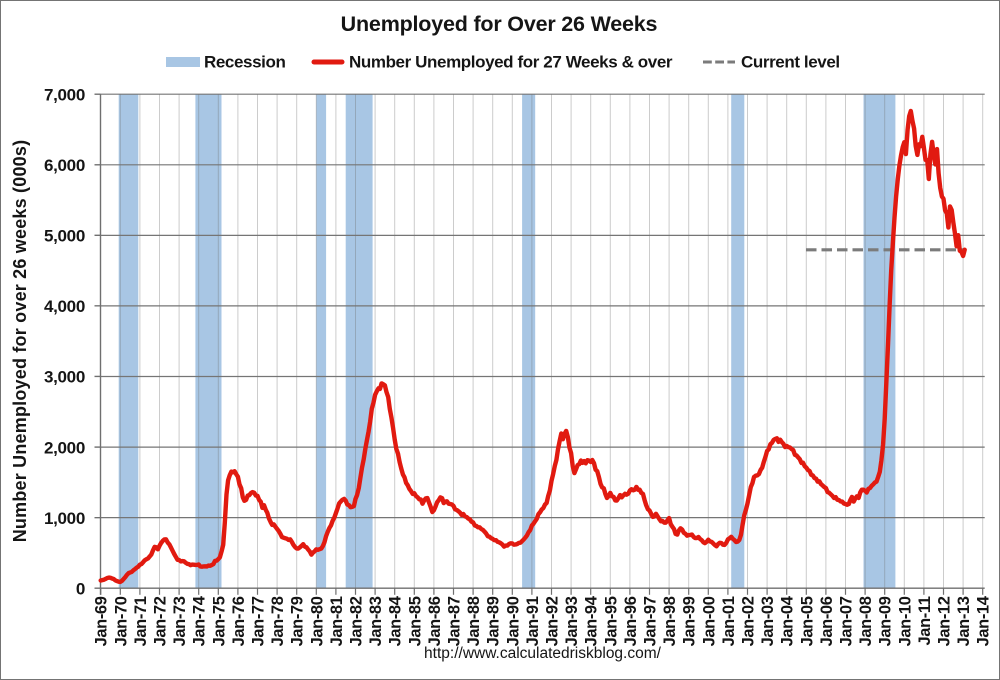 The image size is (1000, 680). Describe the element at coordinates (749, 621) in the screenshot. I see `svg-text: Jan-02` at that location.